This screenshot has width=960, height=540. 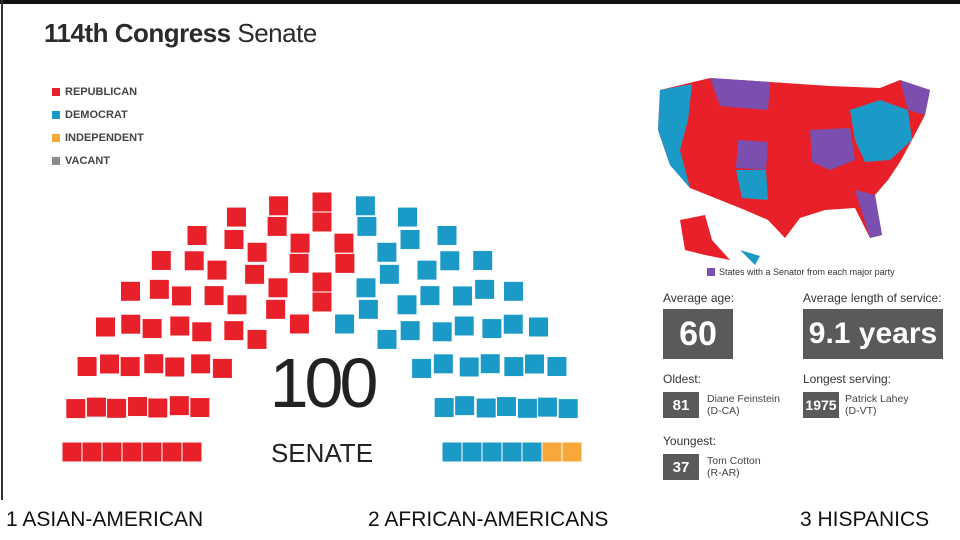 I want to click on title-rest: Senate, so click(x=277, y=33).